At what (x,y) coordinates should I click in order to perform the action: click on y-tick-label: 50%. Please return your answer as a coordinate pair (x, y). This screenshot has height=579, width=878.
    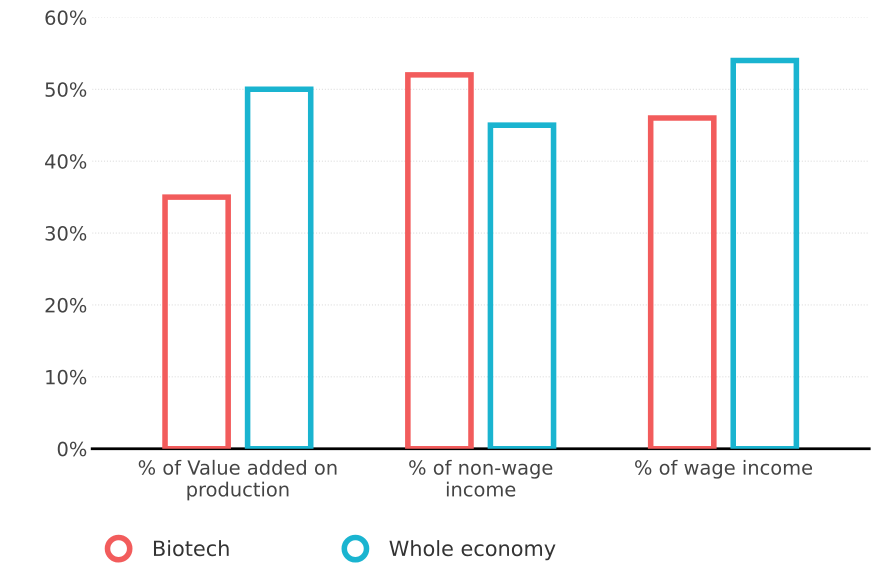
    Looking at the image, I should click on (66, 89).